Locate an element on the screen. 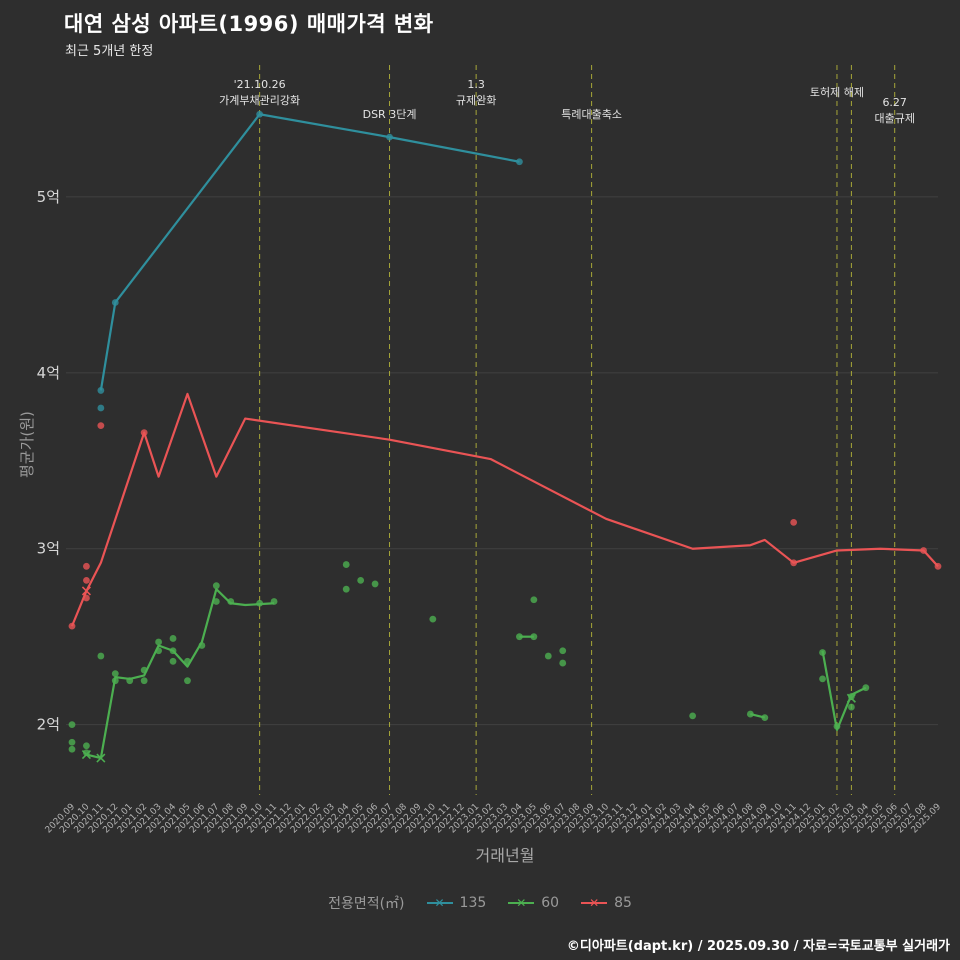 This screenshot has height=960, width=960. y-tick-label: 4억 is located at coordinates (48, 373).